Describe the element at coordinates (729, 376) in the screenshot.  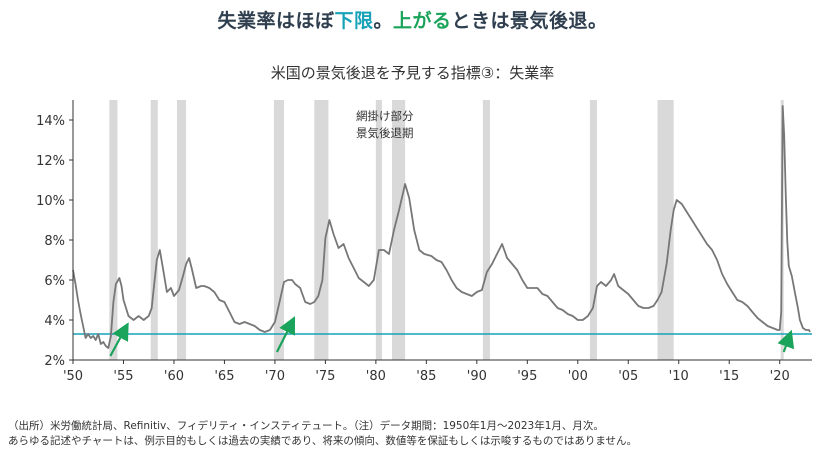
I see `x-tick-label-13: '15` at that location.